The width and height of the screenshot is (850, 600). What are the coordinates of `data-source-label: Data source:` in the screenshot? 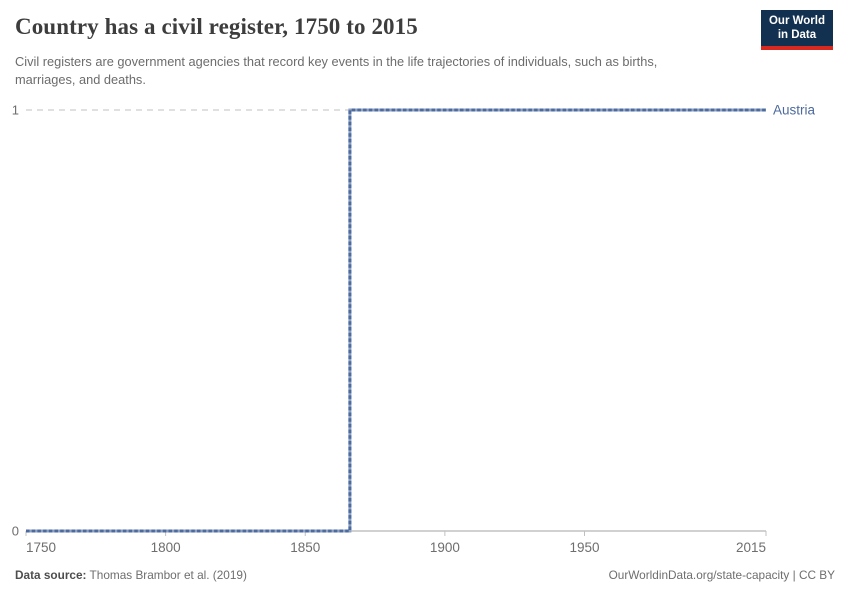 It's located at (51, 575).